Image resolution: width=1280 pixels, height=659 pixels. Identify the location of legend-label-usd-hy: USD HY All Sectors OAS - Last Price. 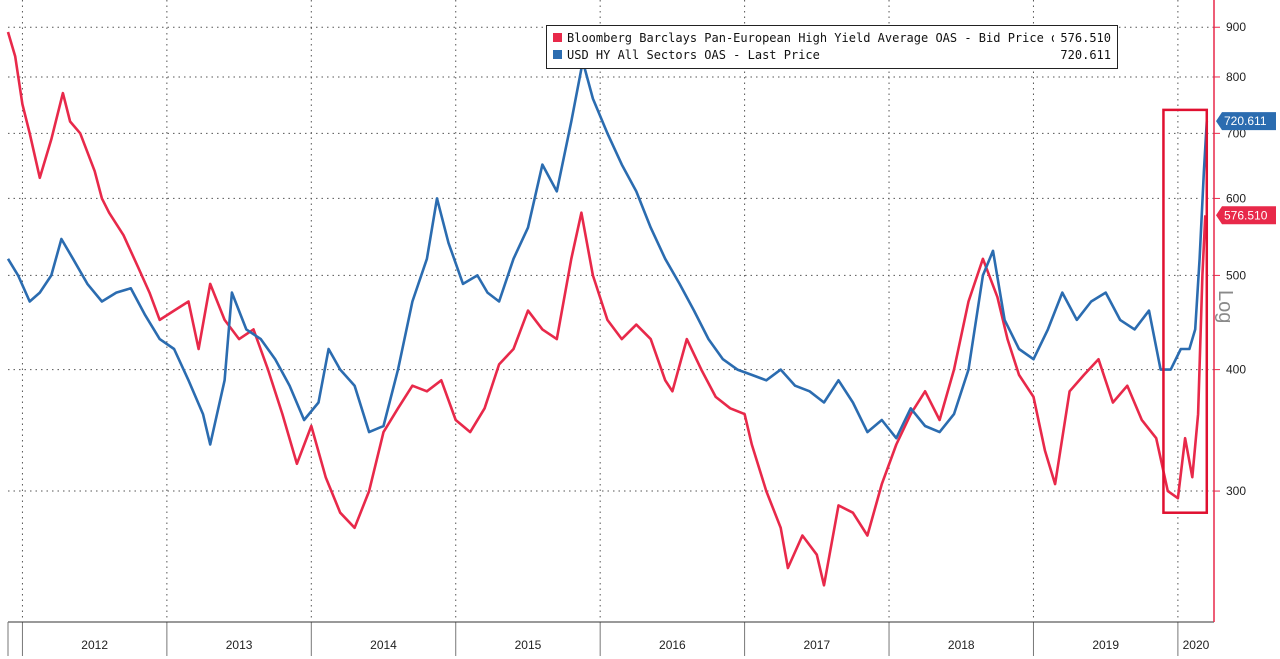
(693, 54).